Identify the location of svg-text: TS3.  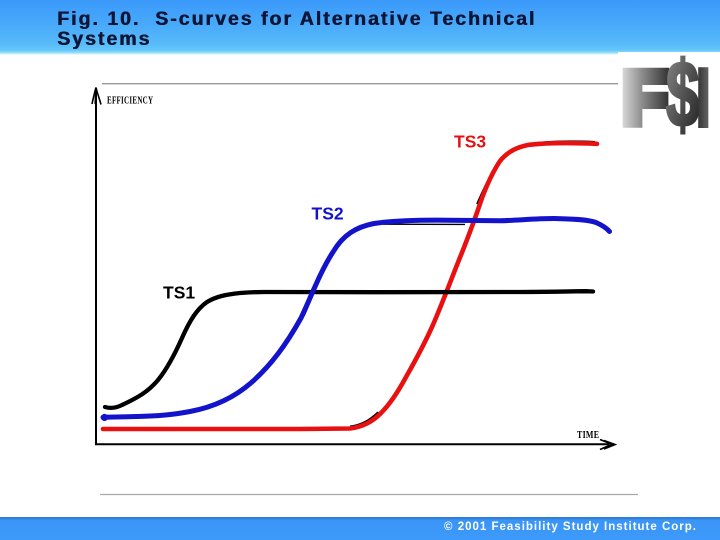
(470, 142).